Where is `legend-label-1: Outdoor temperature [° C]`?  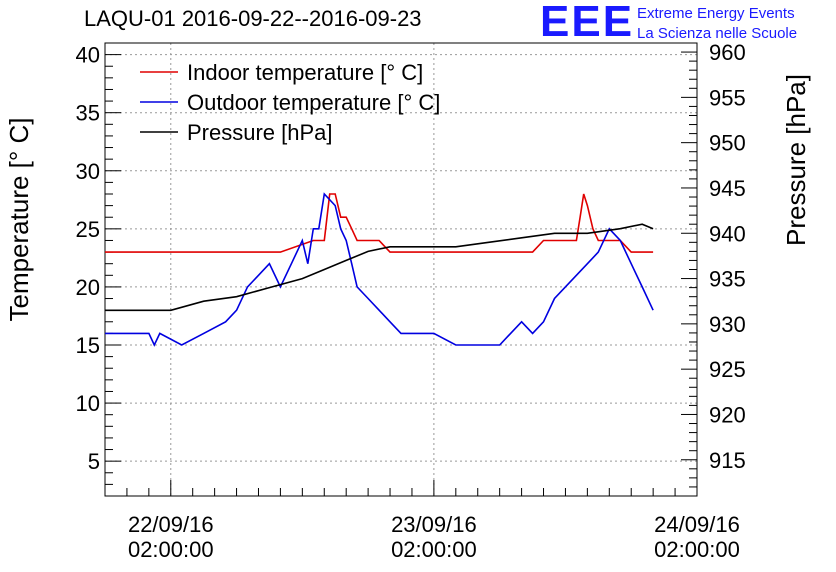 legend-label-1: Outdoor temperature [° C] is located at coordinates (313, 102).